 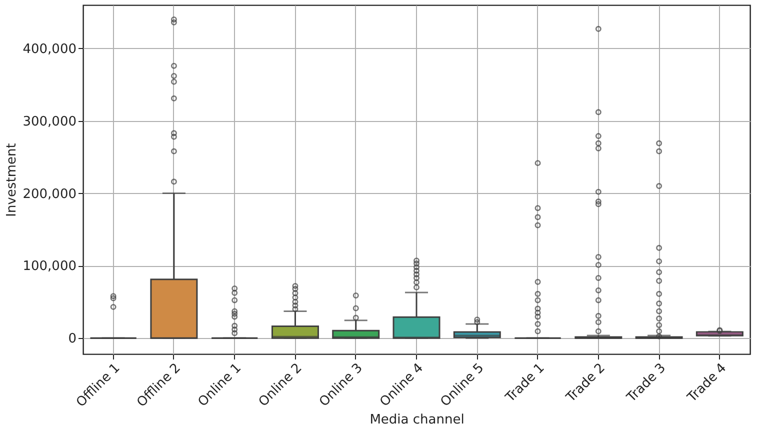 What do you see at coordinates (49, 49) in the screenshot?
I see `y-tick-label: 400,000` at bounding box center [49, 49].